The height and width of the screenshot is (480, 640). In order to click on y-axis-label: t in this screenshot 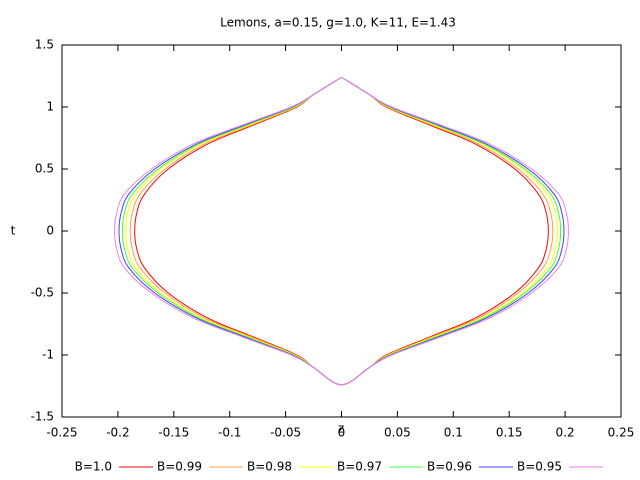, I will do `click(13, 231)`.